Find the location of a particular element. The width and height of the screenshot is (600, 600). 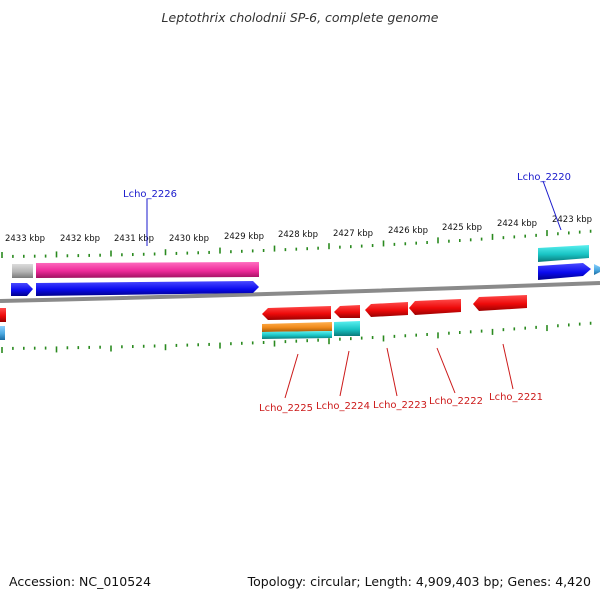

ruler-label: 2426 kbp is located at coordinates (408, 231).